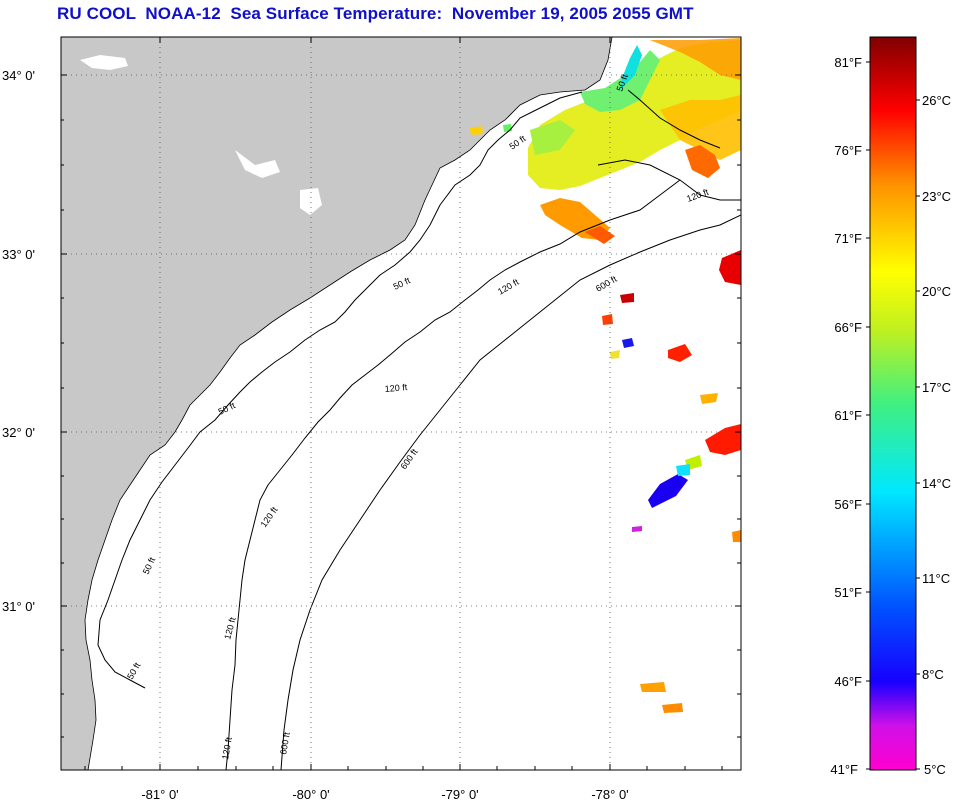 The image size is (960, 801). Describe the element at coordinates (848, 238) in the screenshot. I see `f-label: 71°F` at that location.